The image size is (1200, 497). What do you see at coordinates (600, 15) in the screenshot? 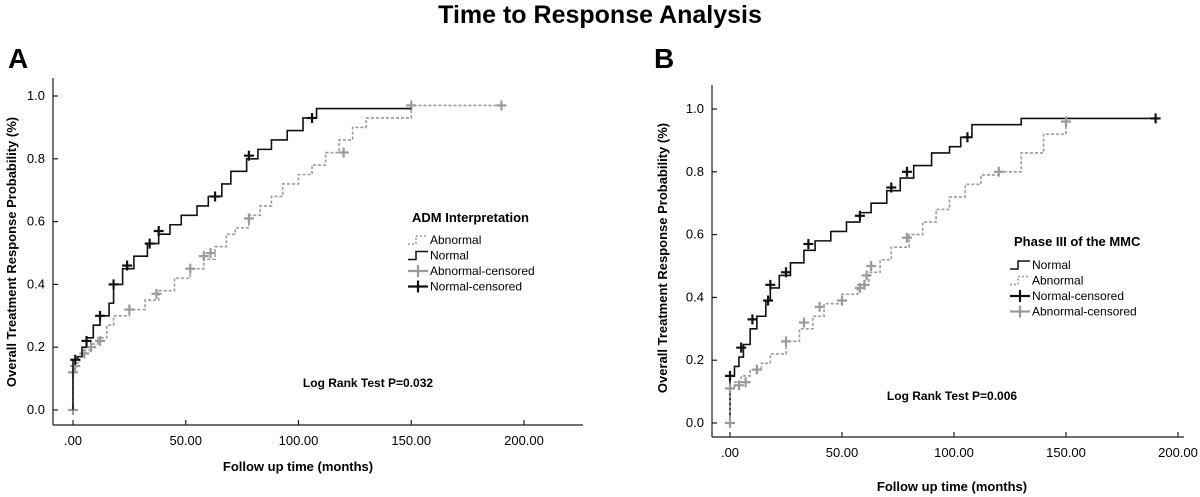
I see `main-title: Time to Response Analysis` at bounding box center [600, 15].